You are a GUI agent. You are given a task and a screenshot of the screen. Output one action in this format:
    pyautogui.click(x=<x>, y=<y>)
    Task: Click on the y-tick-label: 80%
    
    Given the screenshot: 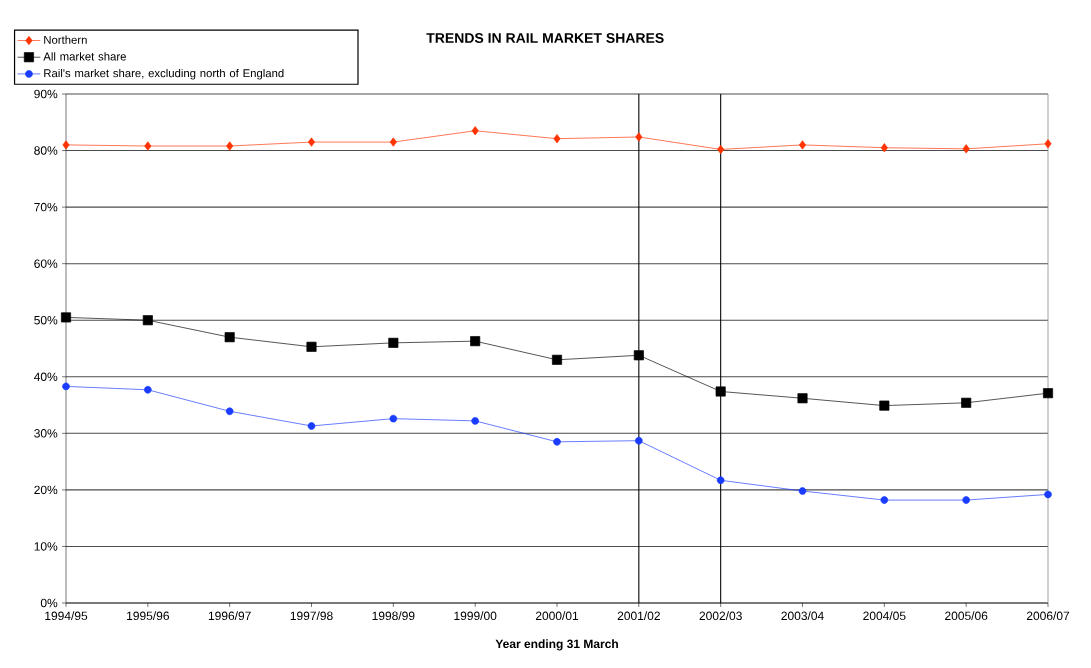 What is the action you would take?
    pyautogui.click(x=46, y=150)
    